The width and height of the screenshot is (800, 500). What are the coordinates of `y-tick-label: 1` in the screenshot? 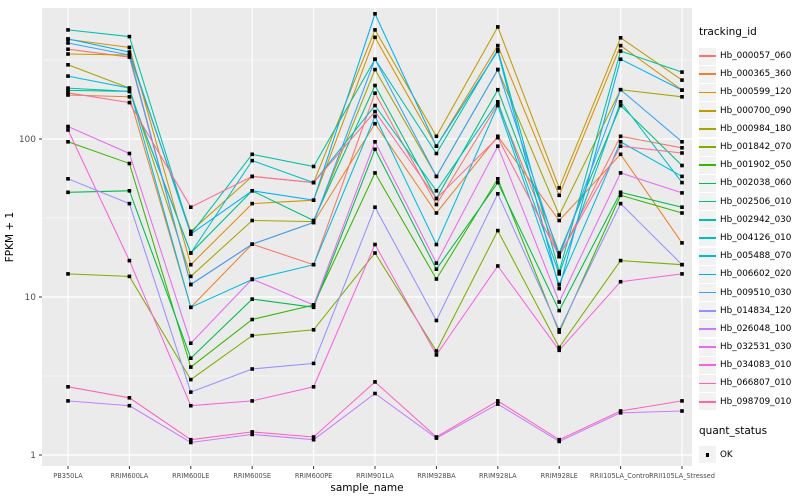 It's located at (33, 456).